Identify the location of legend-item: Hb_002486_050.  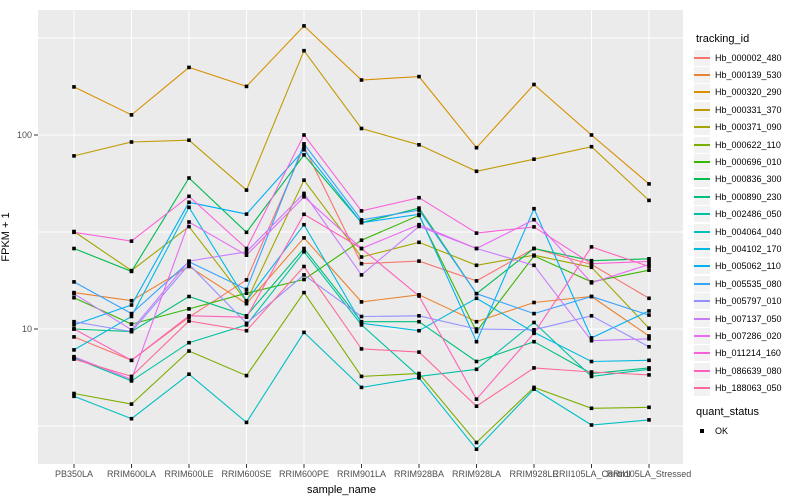
(746, 214).